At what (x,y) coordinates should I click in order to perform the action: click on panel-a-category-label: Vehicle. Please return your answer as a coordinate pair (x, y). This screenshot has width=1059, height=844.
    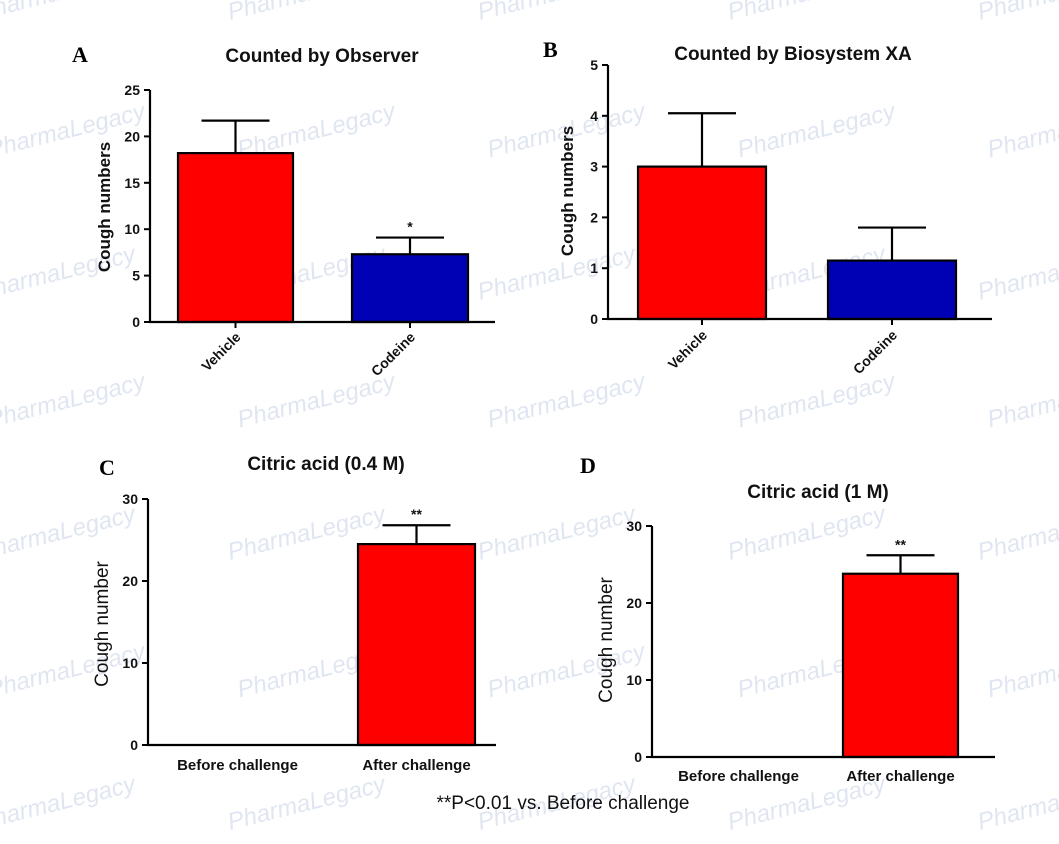
    Looking at the image, I should click on (221, 352).